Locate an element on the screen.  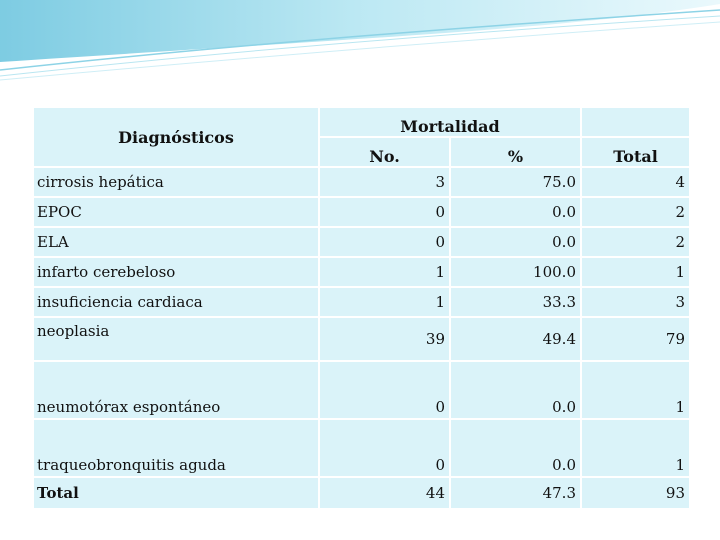
header-pct: % is located at coordinates (515, 152).